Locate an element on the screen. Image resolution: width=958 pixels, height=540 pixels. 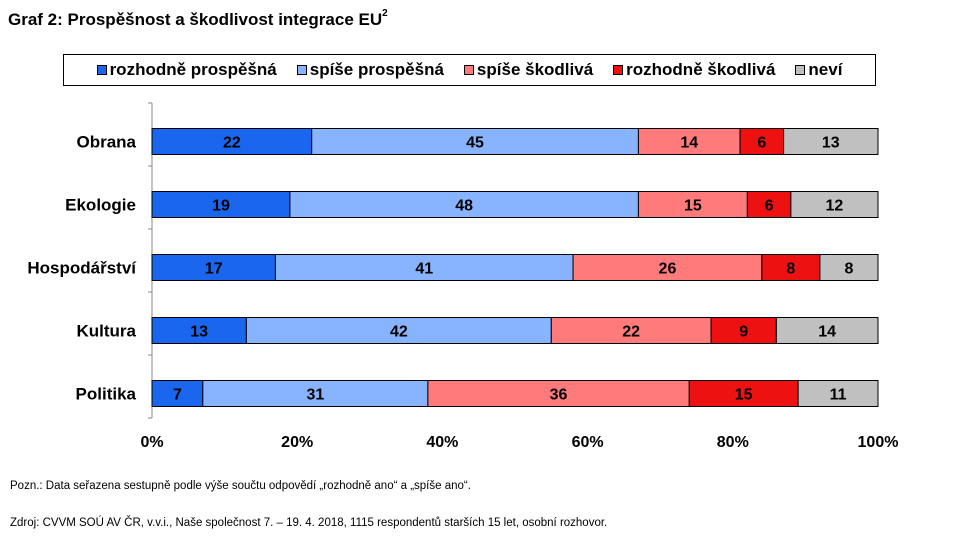
data-label: 19 is located at coordinates (221, 206).